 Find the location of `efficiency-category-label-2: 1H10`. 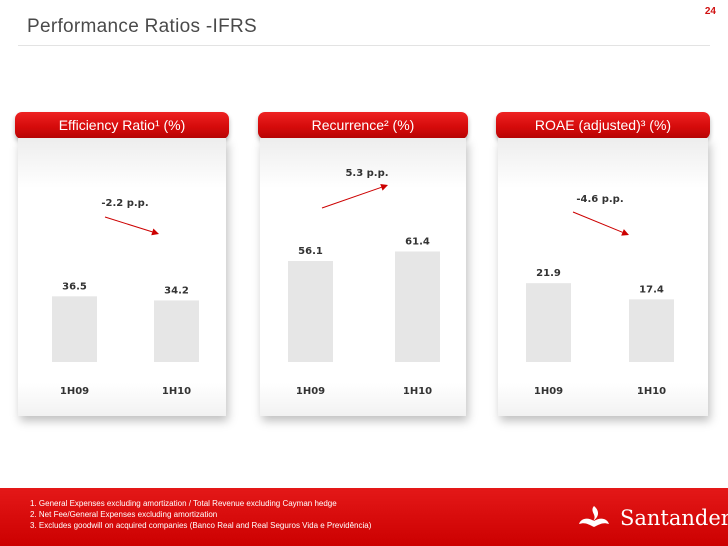

efficiency-category-label-2: 1H10 is located at coordinates (176, 391).